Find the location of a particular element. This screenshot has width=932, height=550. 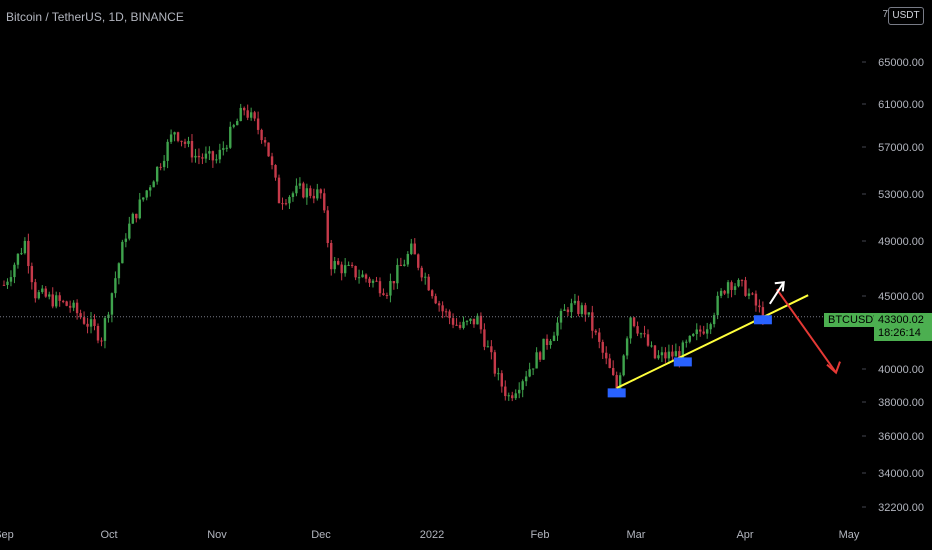

time-tick-label: May is located at coordinates (849, 535).